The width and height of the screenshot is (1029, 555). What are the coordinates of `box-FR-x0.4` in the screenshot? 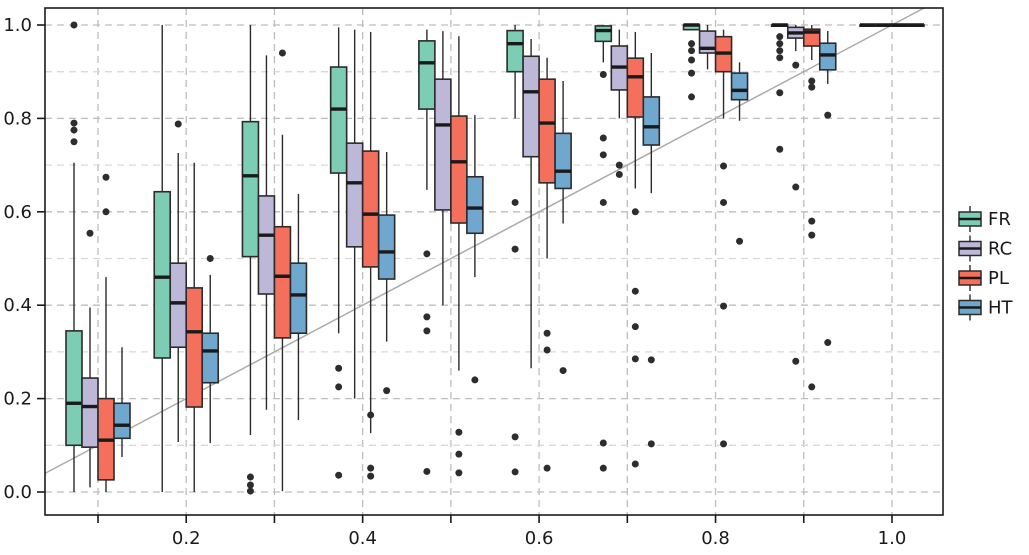 It's located at (338, 253).